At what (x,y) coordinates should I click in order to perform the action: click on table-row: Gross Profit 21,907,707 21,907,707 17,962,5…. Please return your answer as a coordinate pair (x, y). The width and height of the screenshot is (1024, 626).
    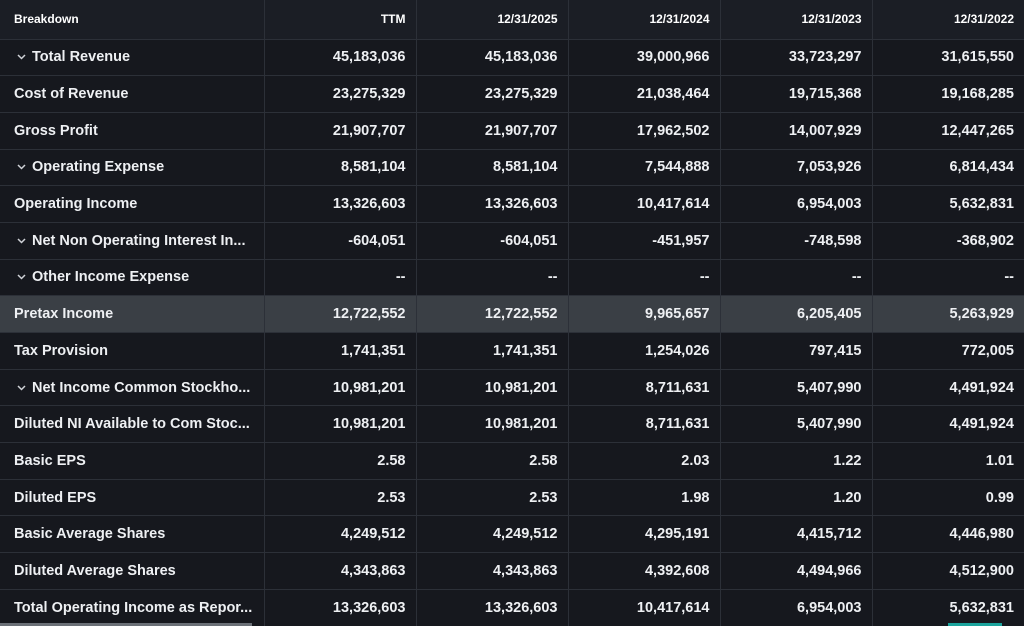
    Looking at the image, I should click on (512, 131).